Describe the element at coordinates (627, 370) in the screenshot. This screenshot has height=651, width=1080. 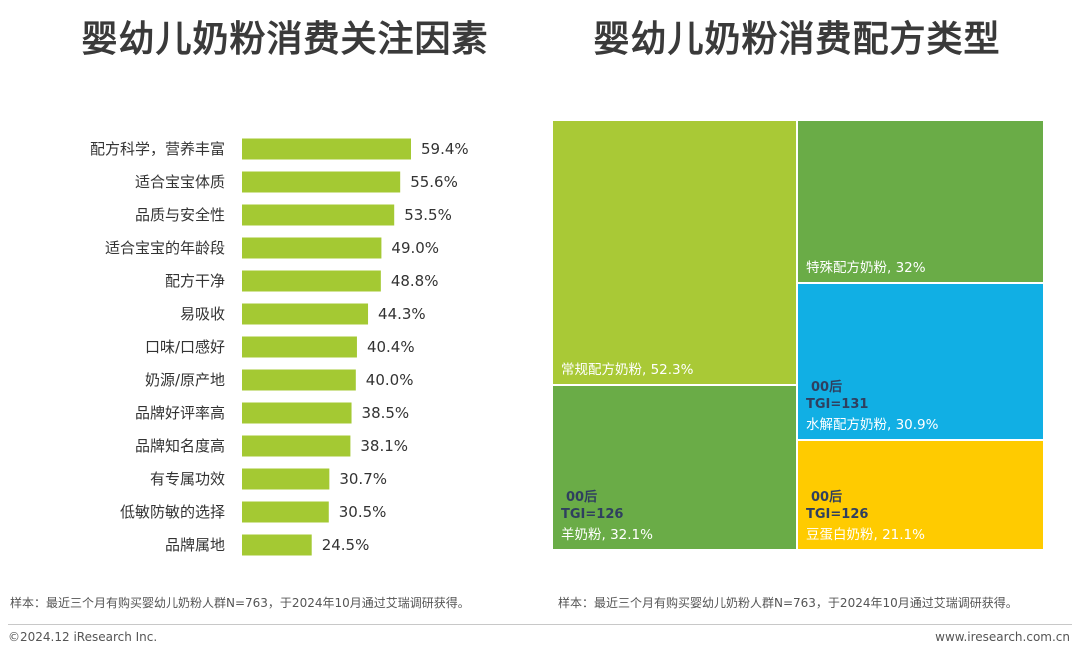
I see `tile-label: 常规配方奶粉, 52.3%` at that location.